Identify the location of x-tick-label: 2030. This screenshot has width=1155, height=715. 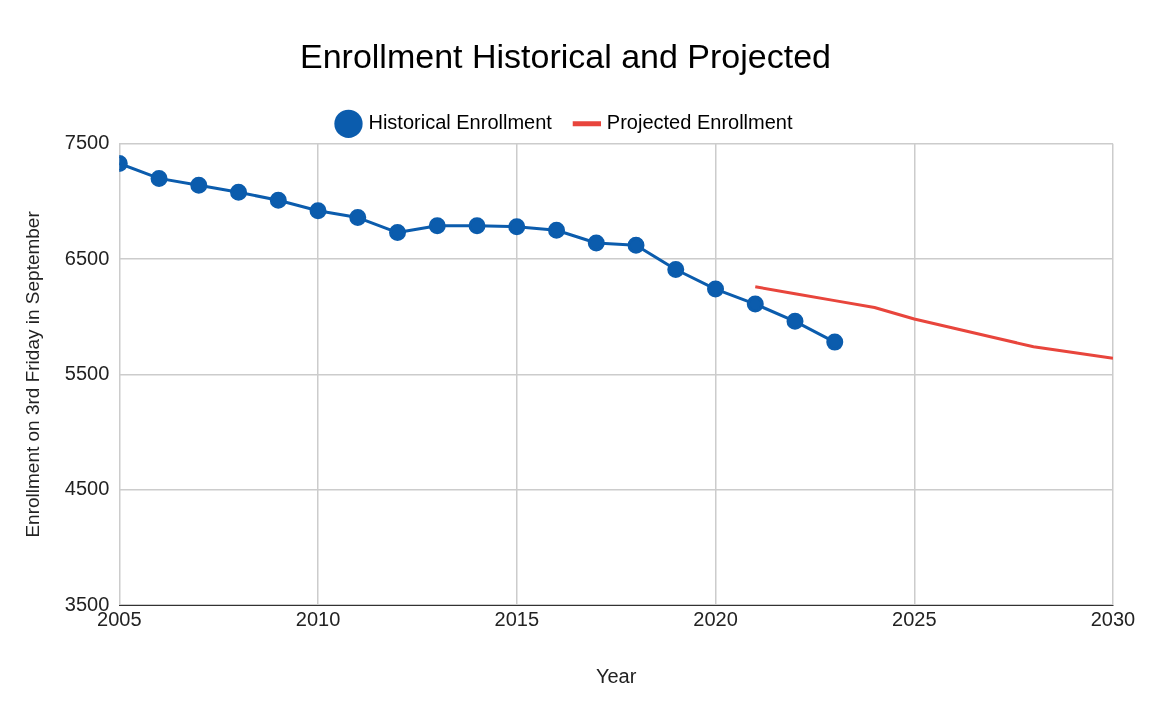
(1113, 618).